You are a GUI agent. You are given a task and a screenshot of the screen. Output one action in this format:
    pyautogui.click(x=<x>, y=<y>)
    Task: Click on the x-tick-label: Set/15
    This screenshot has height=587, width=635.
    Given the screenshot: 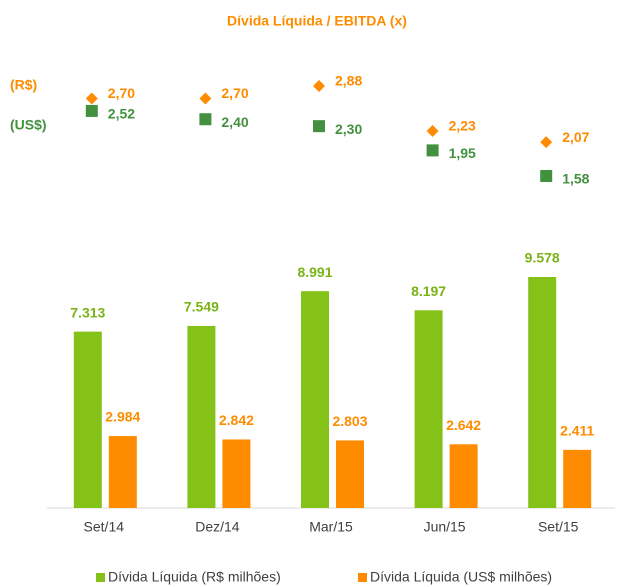 What is the action you would take?
    pyautogui.click(x=558, y=527)
    